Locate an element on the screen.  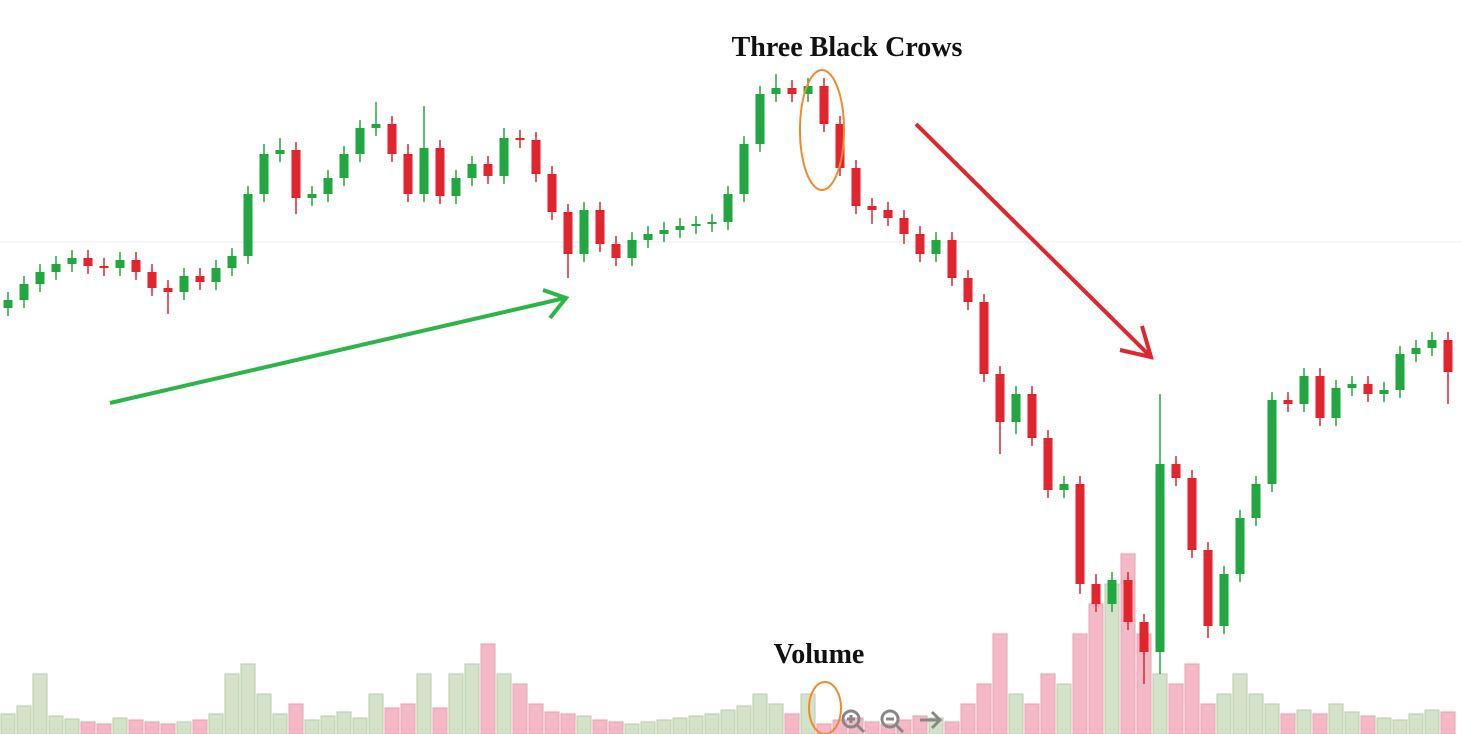
uptrend-arrow is located at coordinates (339, 346).